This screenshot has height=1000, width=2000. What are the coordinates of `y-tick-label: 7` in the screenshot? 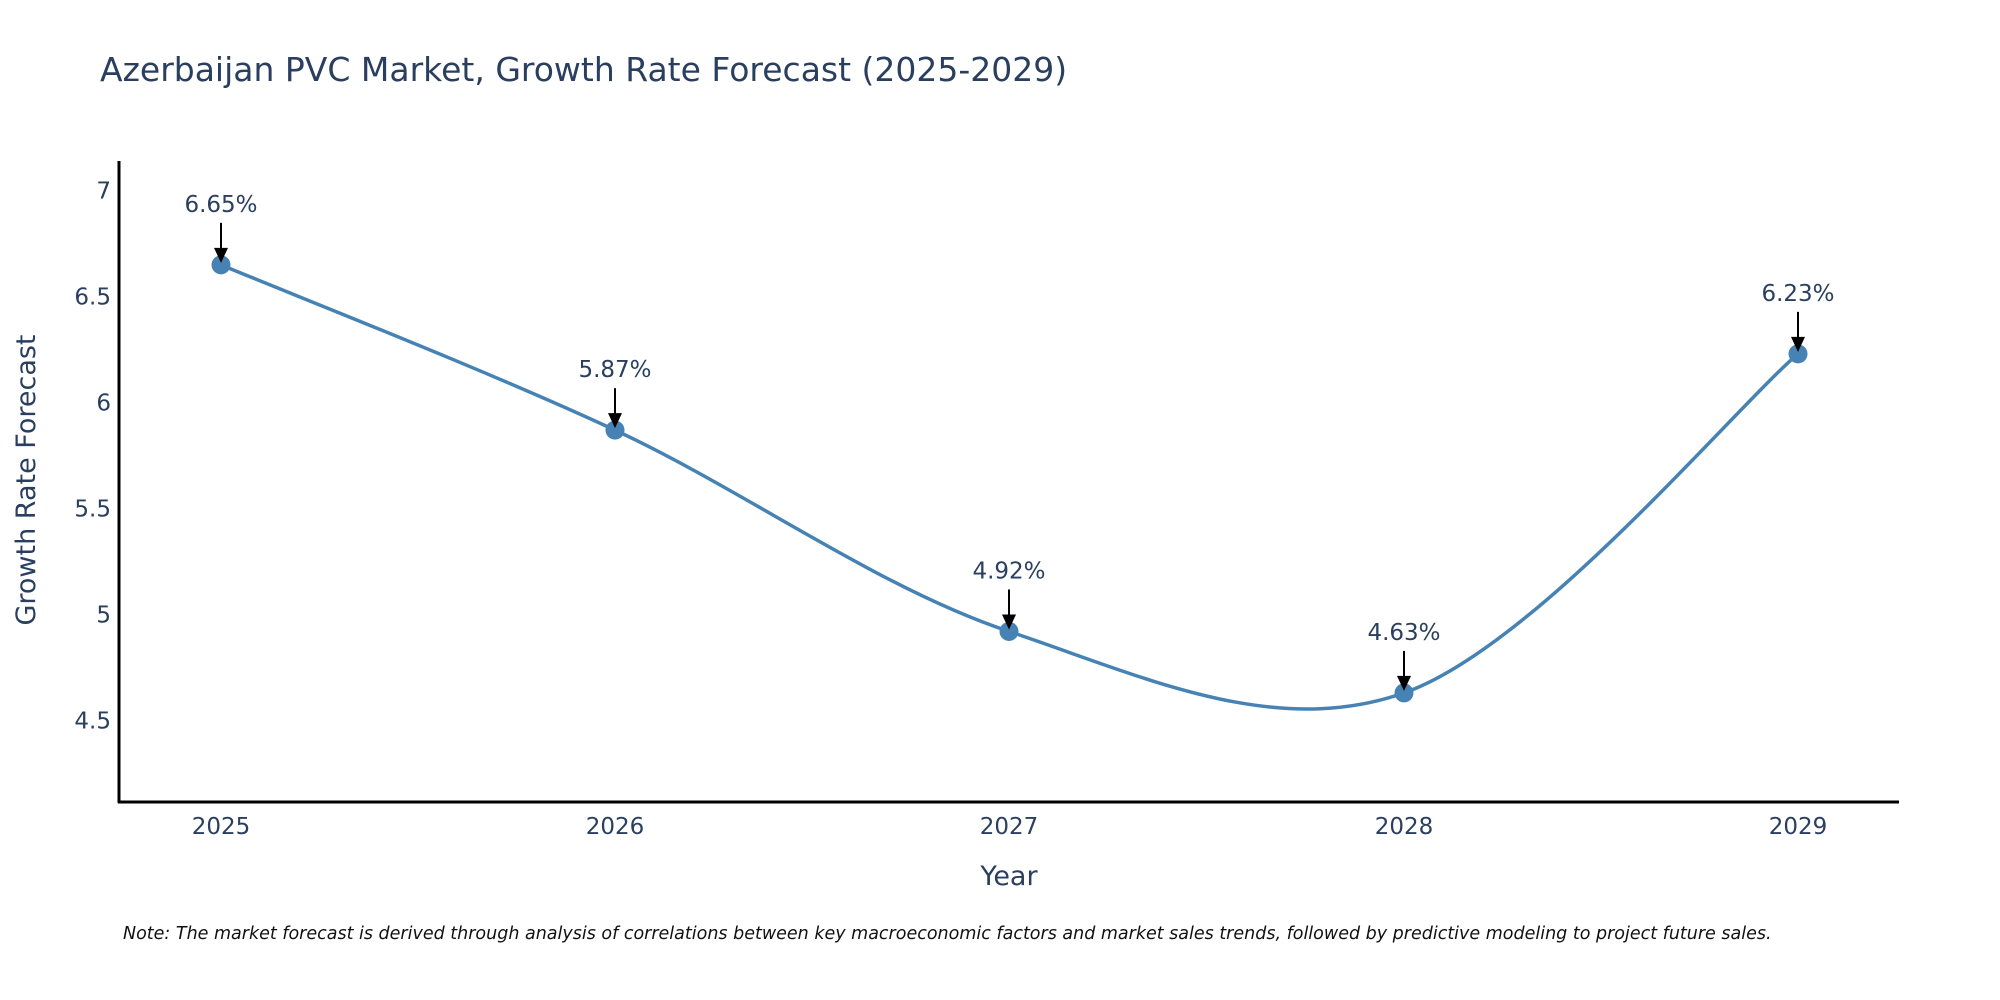 It's located at (103, 192).